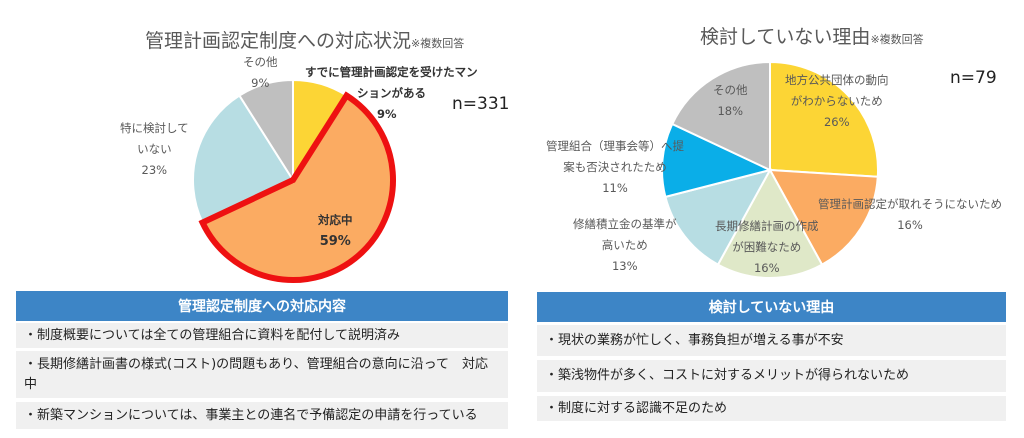  I want to click on right-panel-header: 検討していない理由, so click(771, 307).